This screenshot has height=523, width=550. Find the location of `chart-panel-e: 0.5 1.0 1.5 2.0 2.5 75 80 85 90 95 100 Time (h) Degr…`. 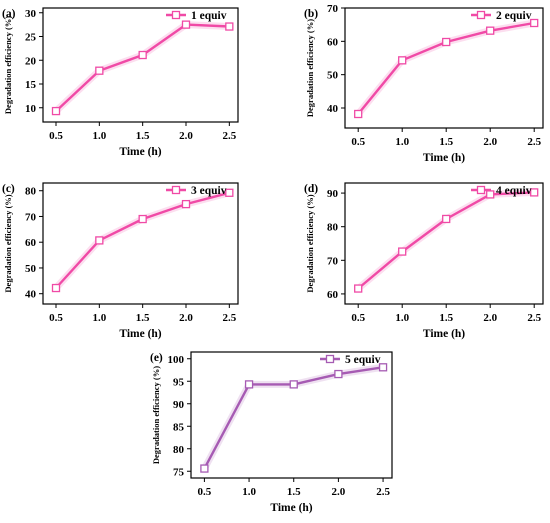

chart-panel-e: 0.5 1.0 1.5 2.0 2.5 75 80 85 90 95 100 Time (h) Degr… is located at coordinates (271, 432).